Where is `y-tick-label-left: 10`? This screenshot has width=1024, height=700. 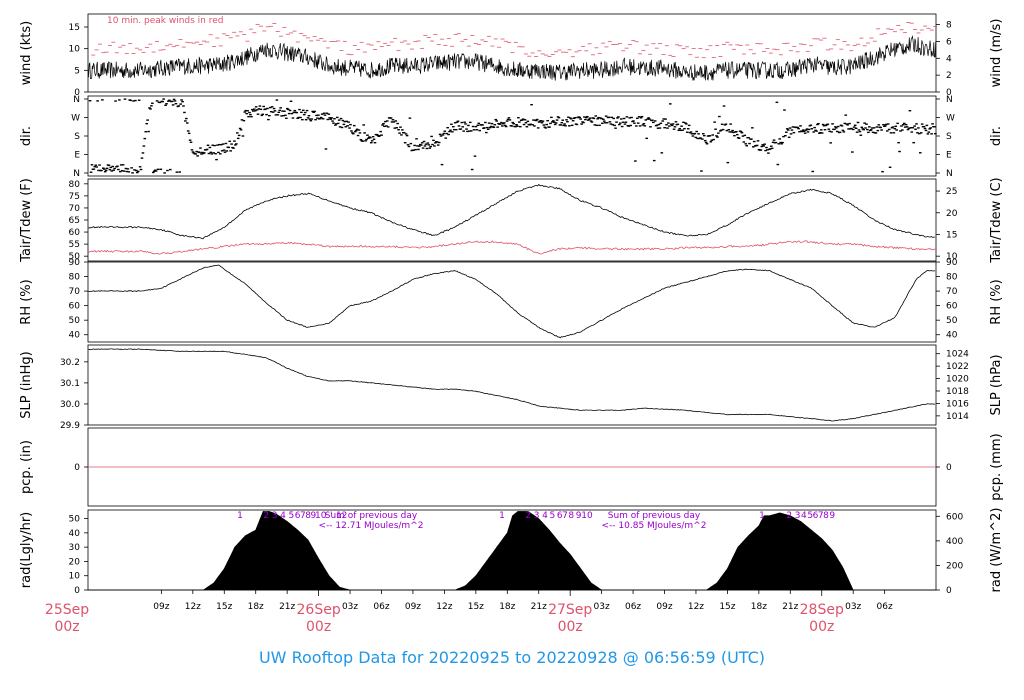 y-tick-label-left: 10 is located at coordinates (75, 577).